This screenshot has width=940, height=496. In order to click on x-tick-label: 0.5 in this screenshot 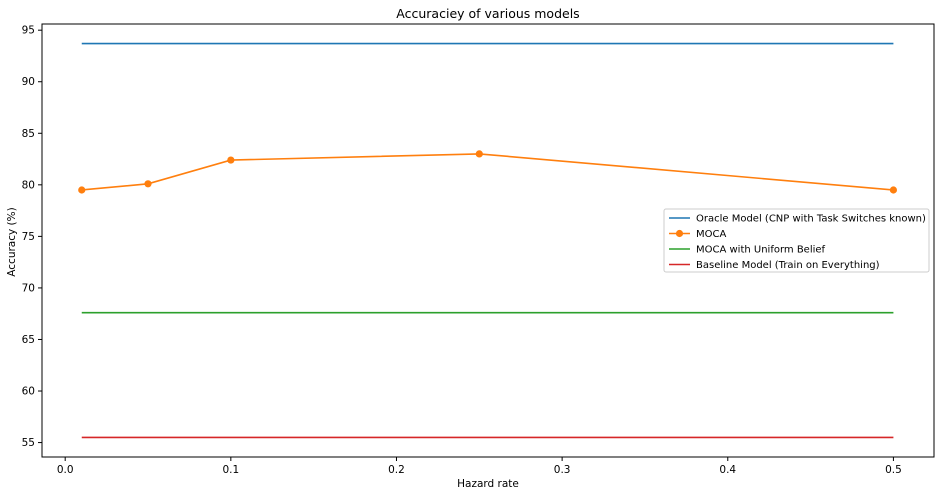, I will do `click(893, 470)`.